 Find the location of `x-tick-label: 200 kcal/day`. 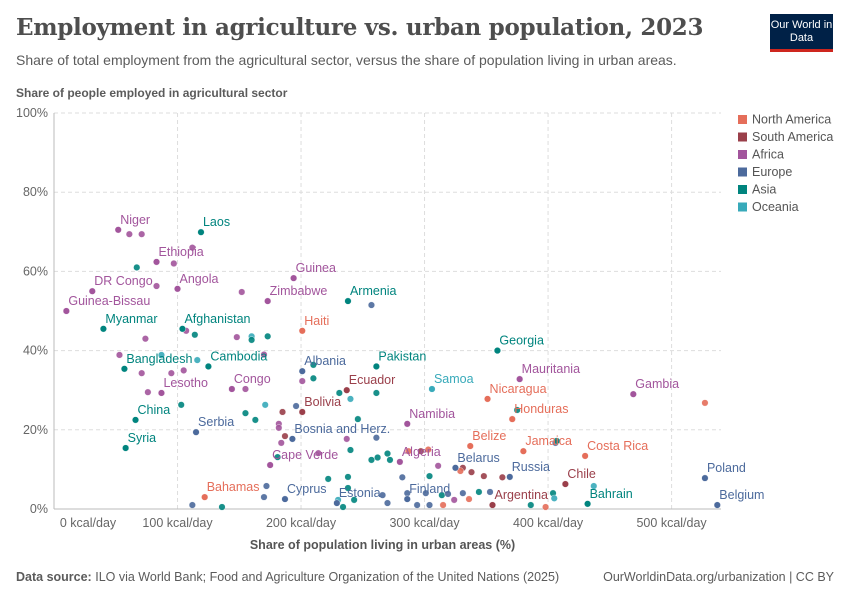

x-tick-label: 200 kcal/day is located at coordinates (301, 523).